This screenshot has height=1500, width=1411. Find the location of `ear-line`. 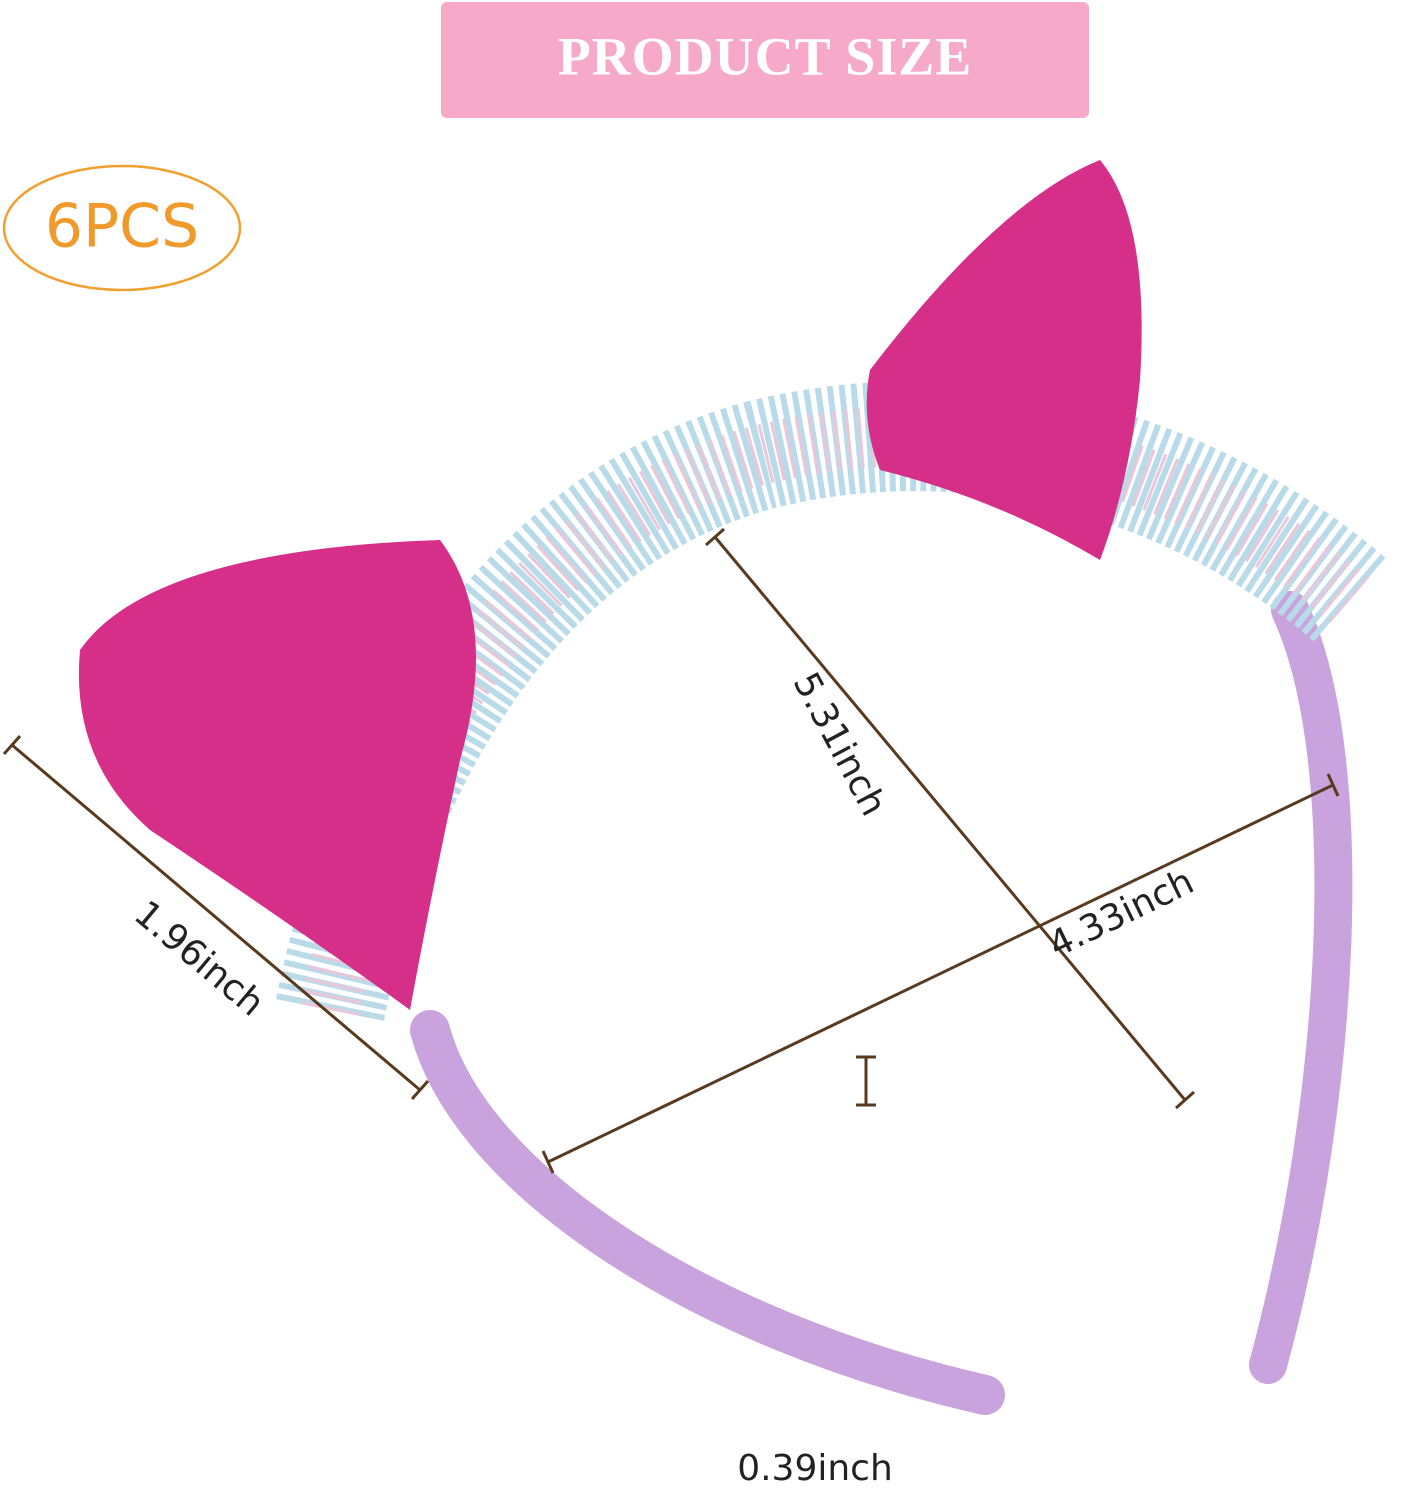

ear-line is located at coordinates (216, 917).